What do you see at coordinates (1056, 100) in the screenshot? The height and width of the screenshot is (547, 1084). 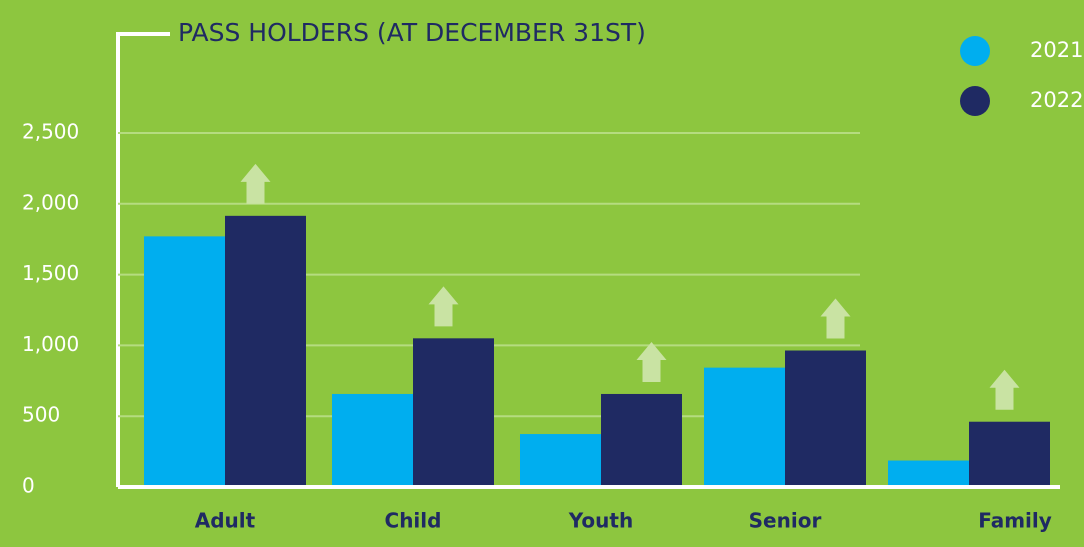 I see `legend-label: 2022` at bounding box center [1056, 100].